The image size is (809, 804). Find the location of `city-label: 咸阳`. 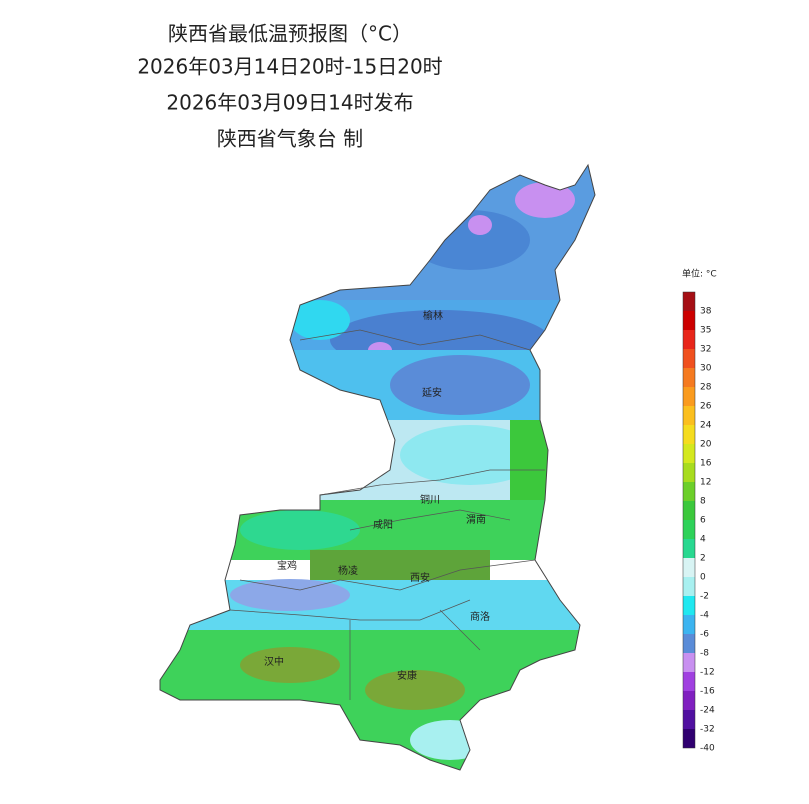

city-label: 咸阳 is located at coordinates (383, 525).